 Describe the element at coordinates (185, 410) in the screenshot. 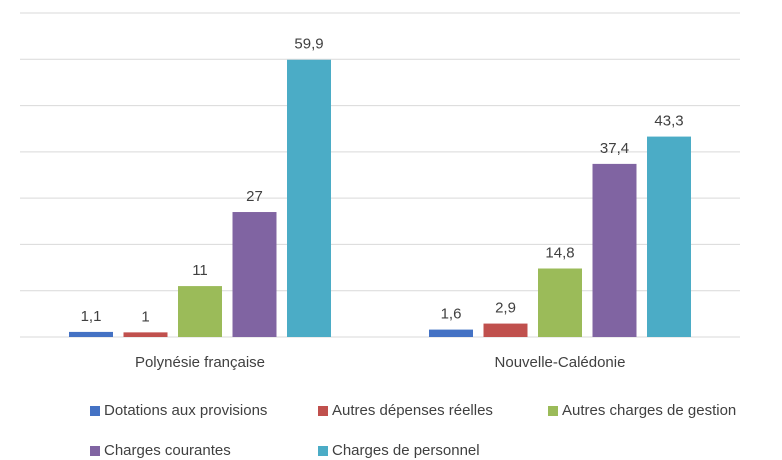

I see `legend-label: Dotations aux provisions` at that location.